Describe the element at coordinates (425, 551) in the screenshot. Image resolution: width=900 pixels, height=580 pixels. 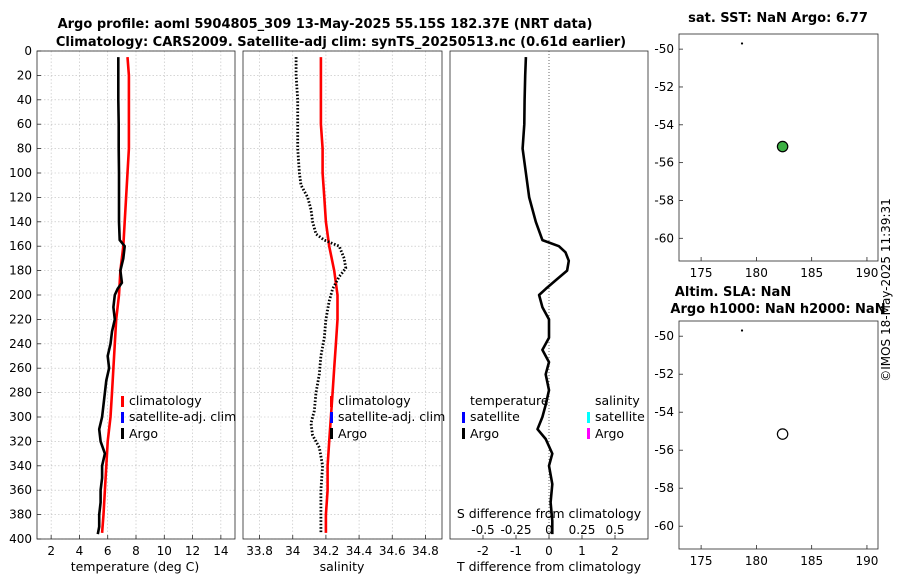
I see `x-tick-label: 34.8` at that location.